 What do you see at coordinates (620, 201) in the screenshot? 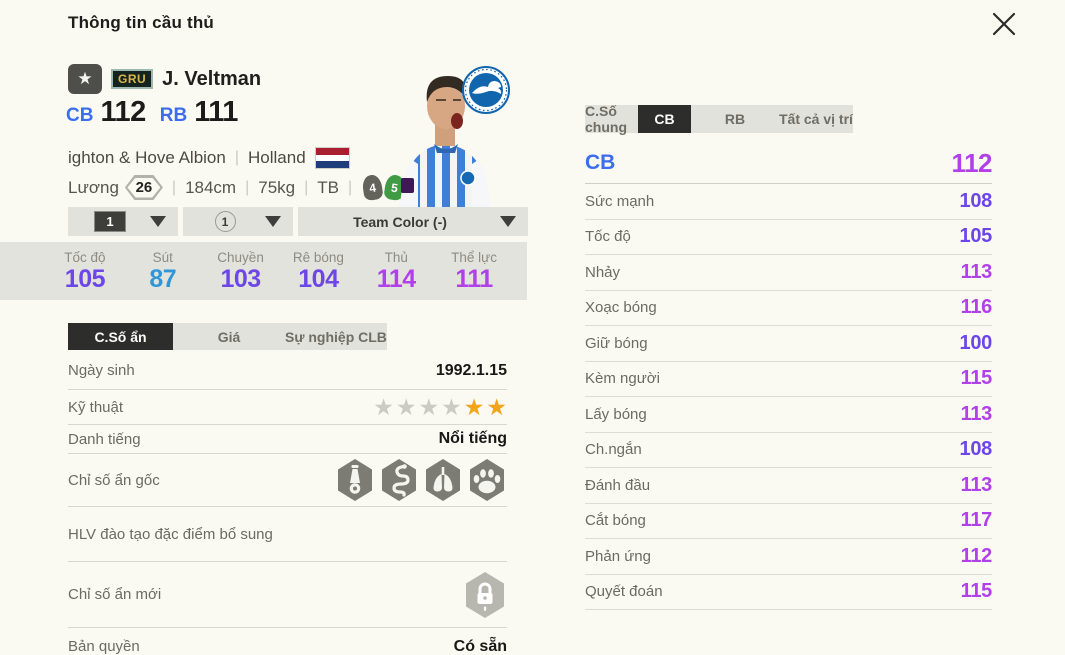
I see `position-stat-label: Sức mạnh` at bounding box center [620, 201].